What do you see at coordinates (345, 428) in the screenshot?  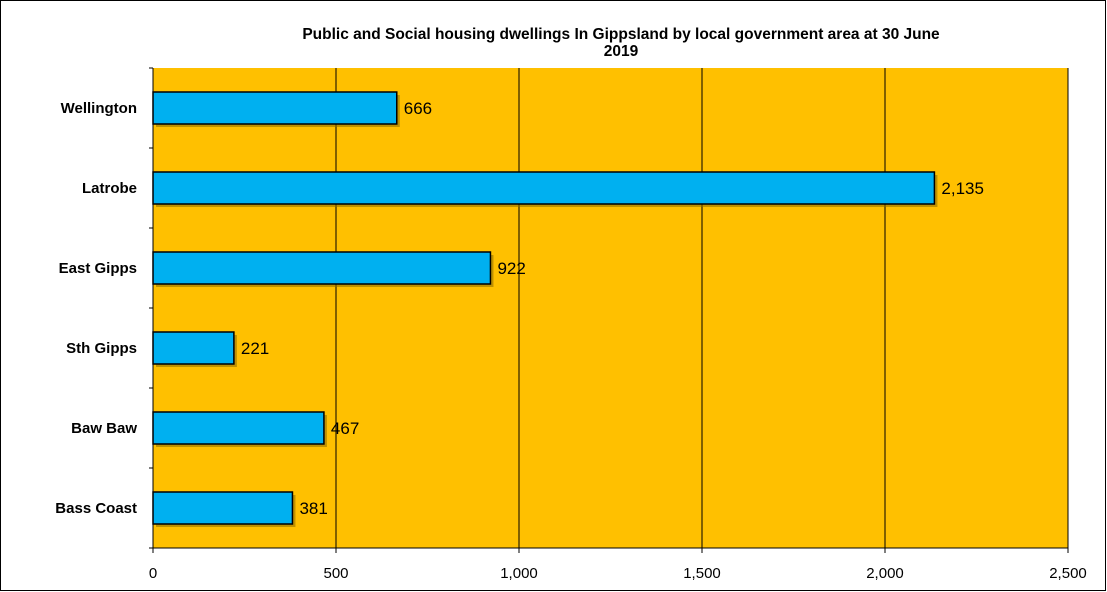 I see `data-label: 467` at bounding box center [345, 428].